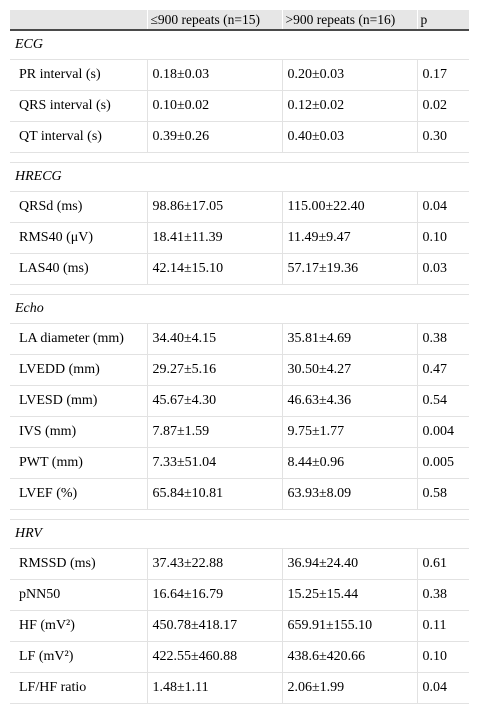  Describe the element at coordinates (79, 370) in the screenshot. I see `row-label: LVEDD (mm)` at that location.